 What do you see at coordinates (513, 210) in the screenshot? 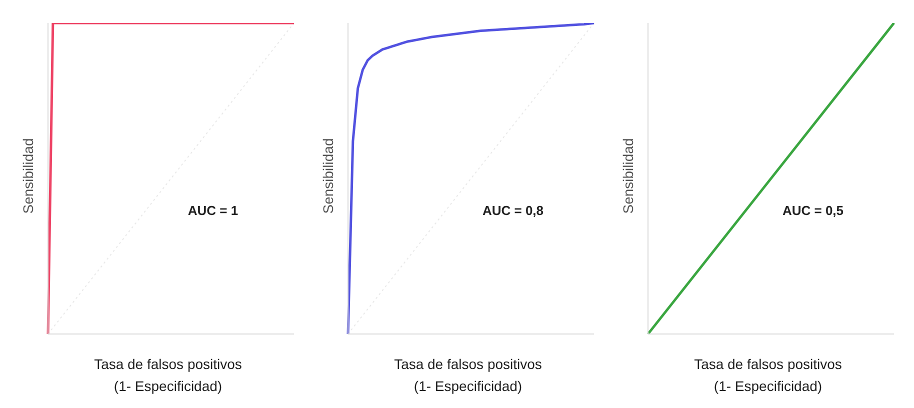
I see `annotation: AUC = 0,8` at bounding box center [513, 210].